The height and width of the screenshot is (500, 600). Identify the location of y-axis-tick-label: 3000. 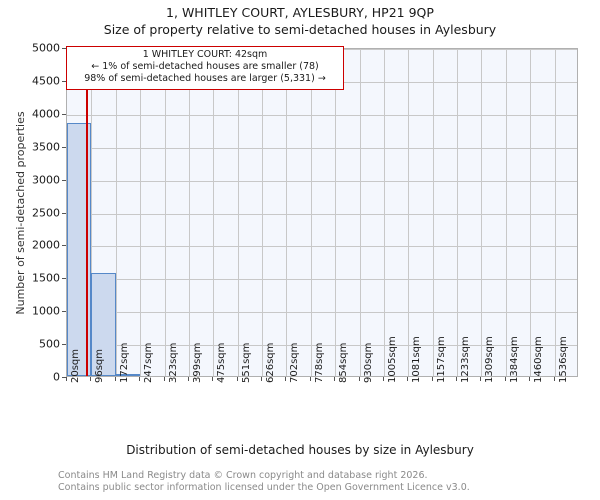
(46, 180).